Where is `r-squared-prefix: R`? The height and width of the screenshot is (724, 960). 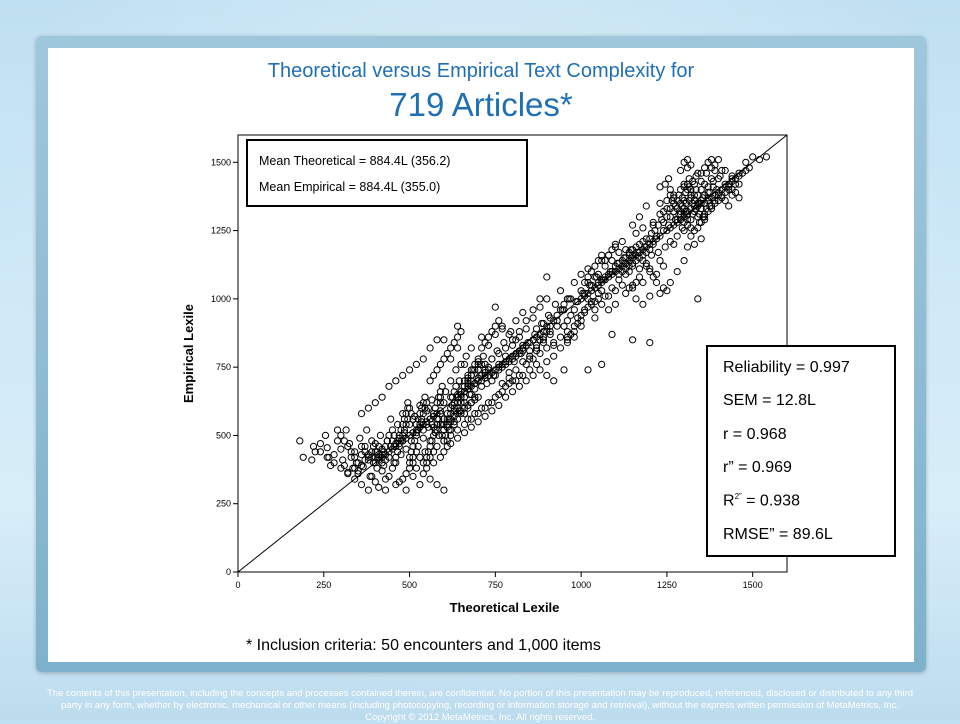
r-squared-prefix: R is located at coordinates (729, 501).